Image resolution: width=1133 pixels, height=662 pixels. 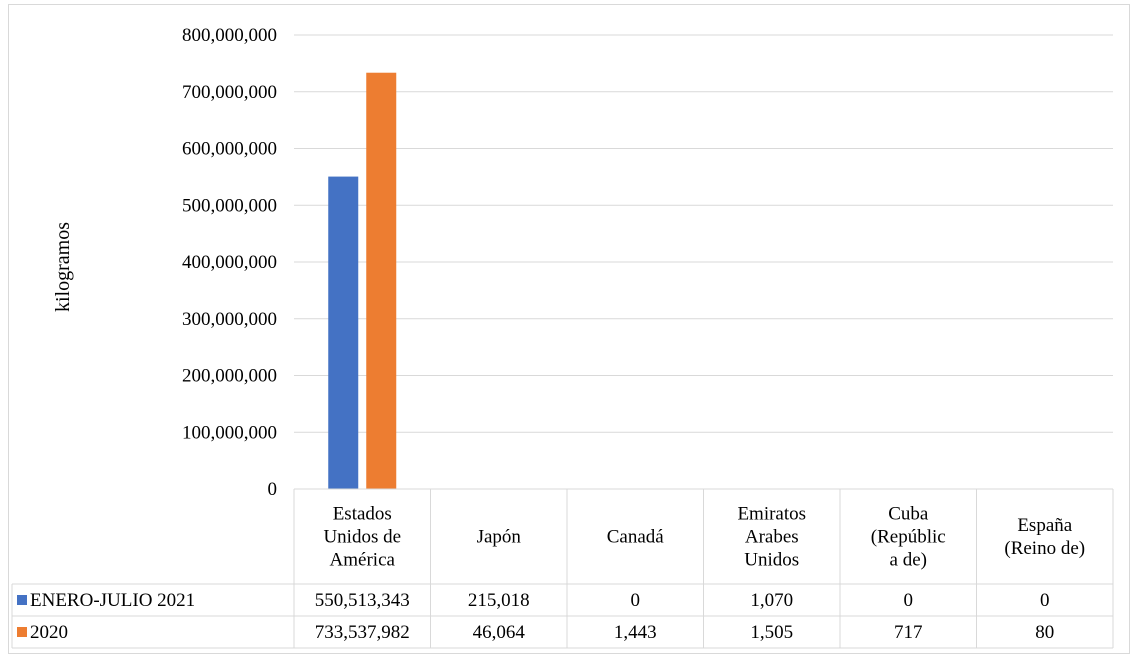 What do you see at coordinates (1044, 537) in the screenshot?
I see `category-label: España (Reino de)` at bounding box center [1044, 537].